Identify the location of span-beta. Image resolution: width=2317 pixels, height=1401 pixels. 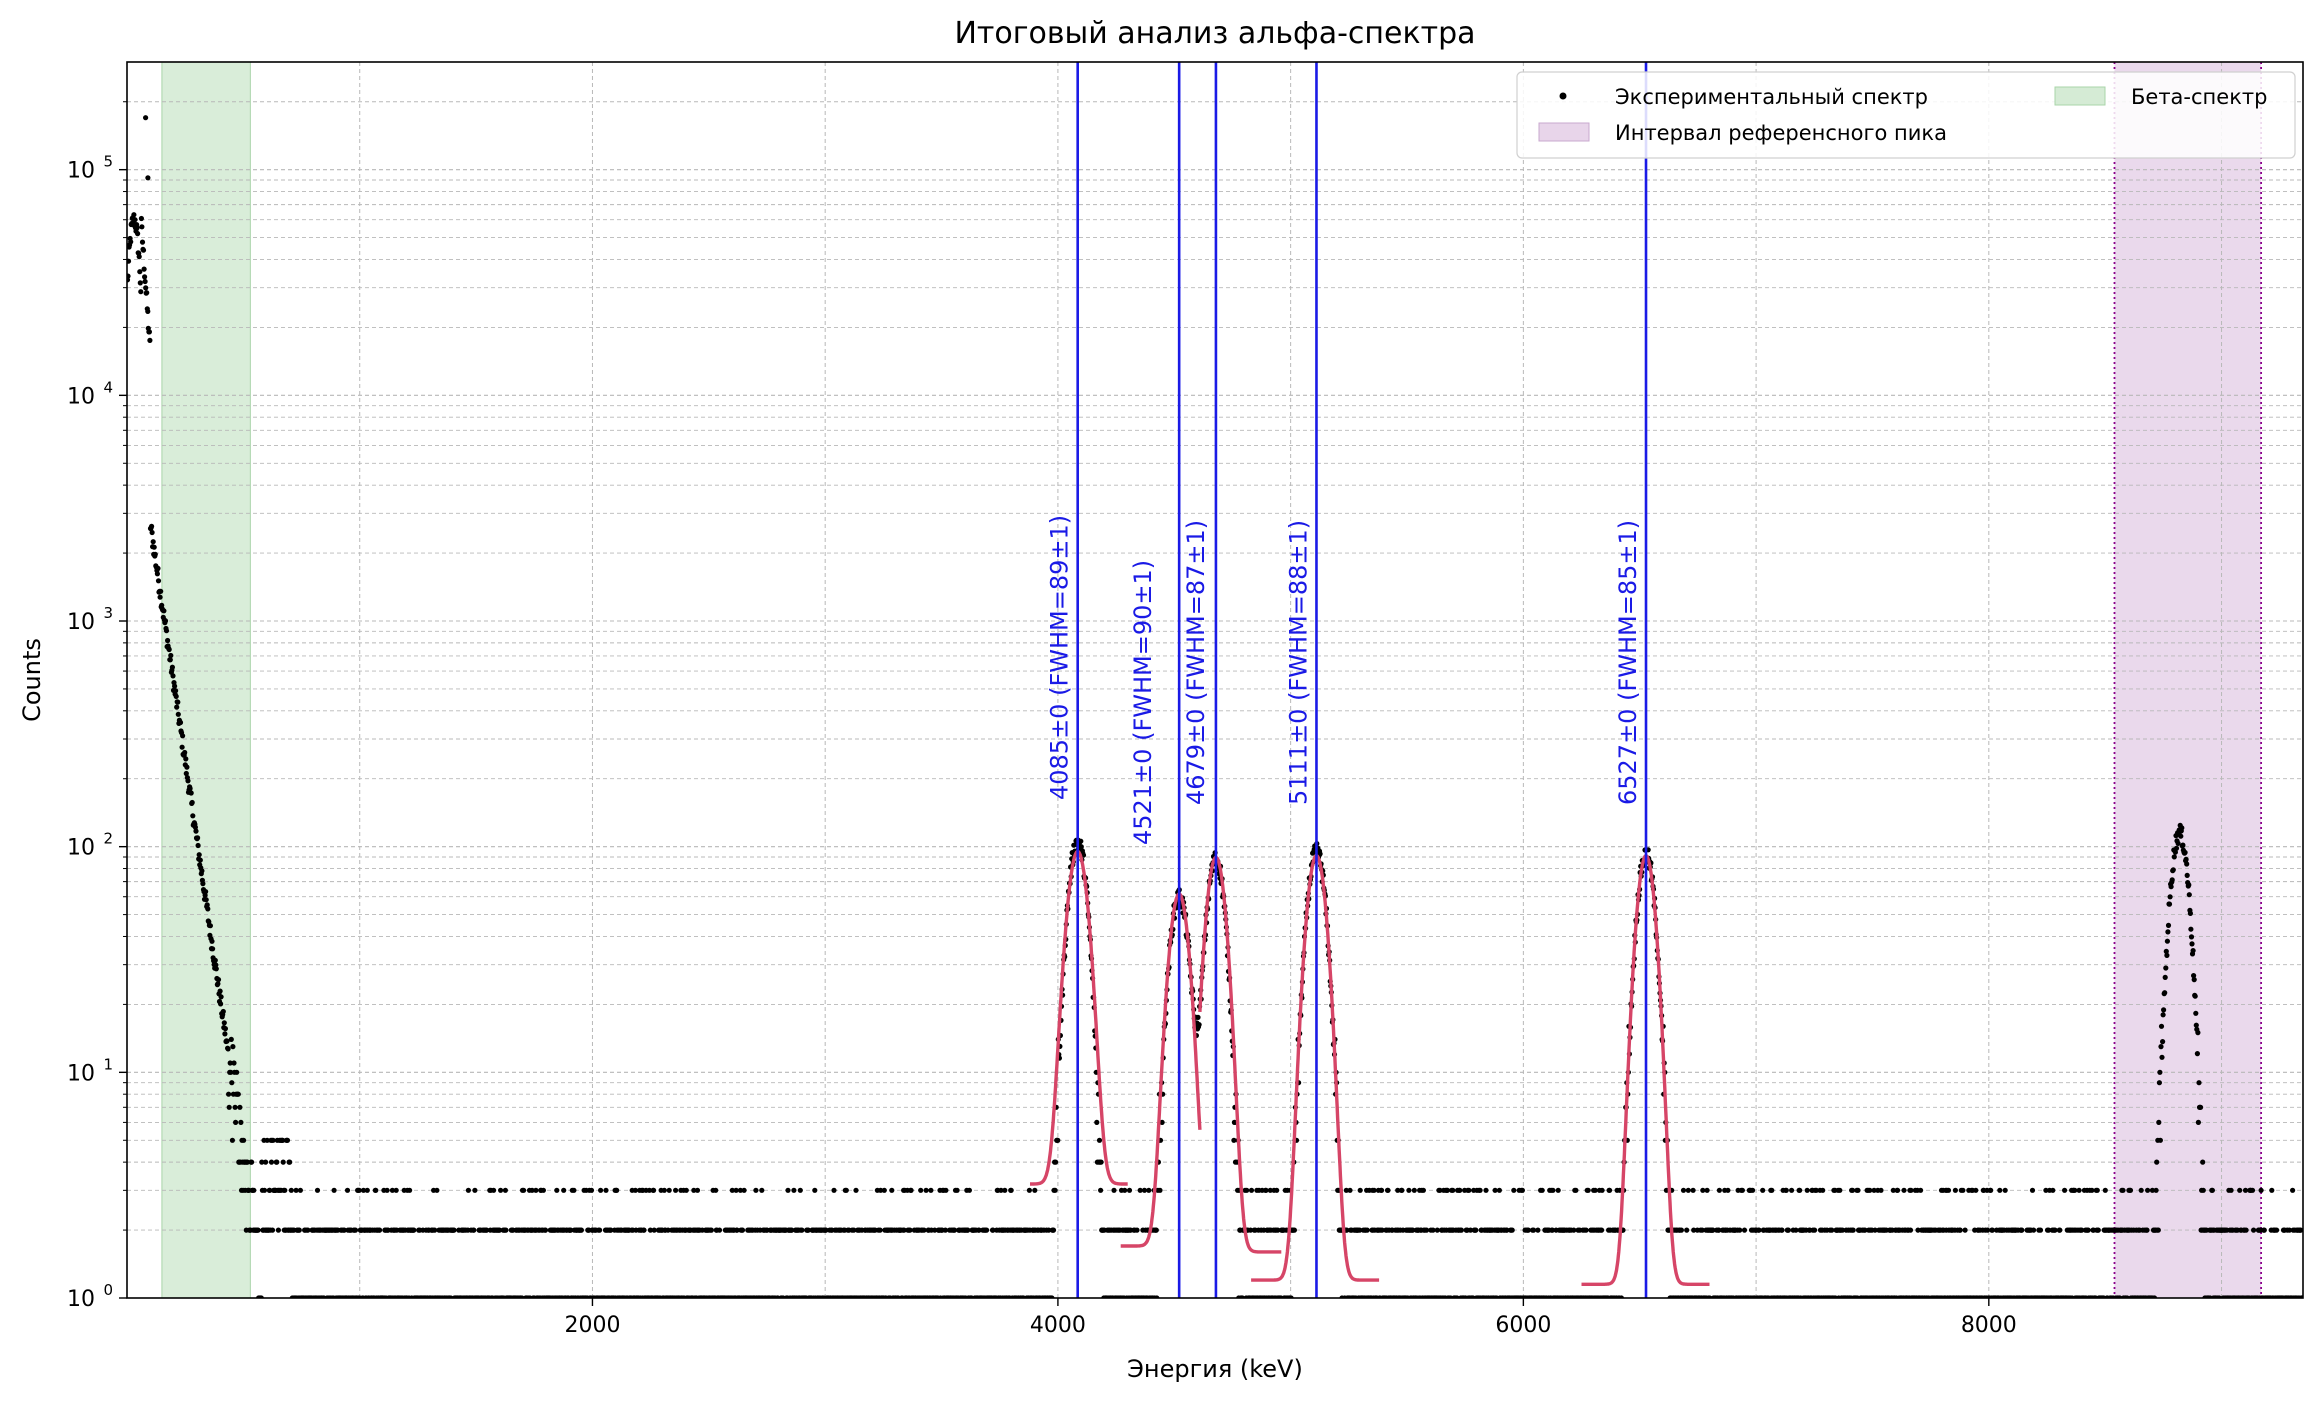
(206, 680).